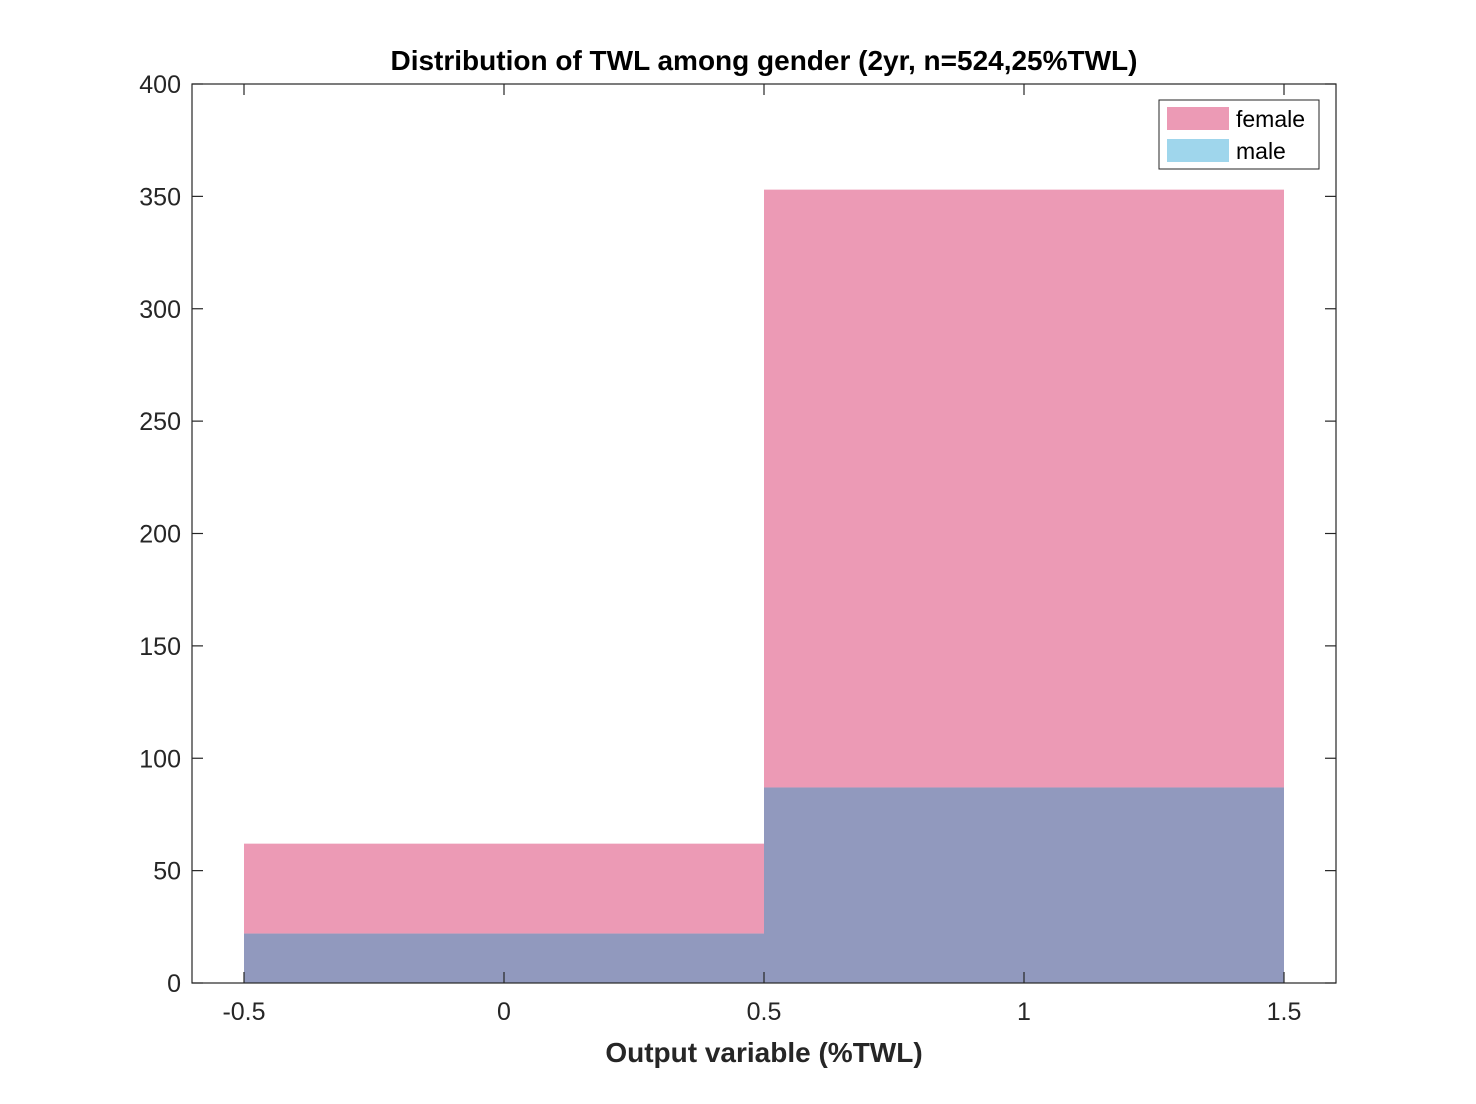 This screenshot has height=1104, width=1476. Describe the element at coordinates (160, 422) in the screenshot. I see `y-tick-label: 250` at that location.